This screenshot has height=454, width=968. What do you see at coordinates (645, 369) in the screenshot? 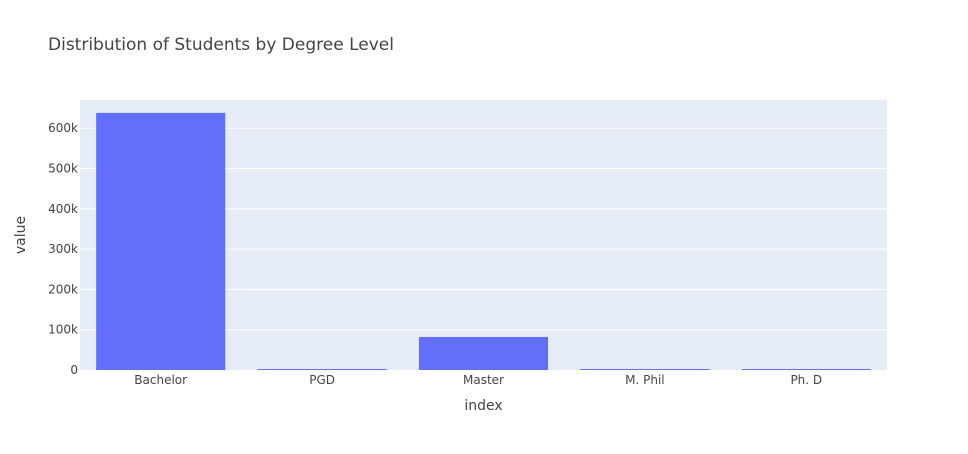
I see `bar-m-phil` at bounding box center [645, 369].